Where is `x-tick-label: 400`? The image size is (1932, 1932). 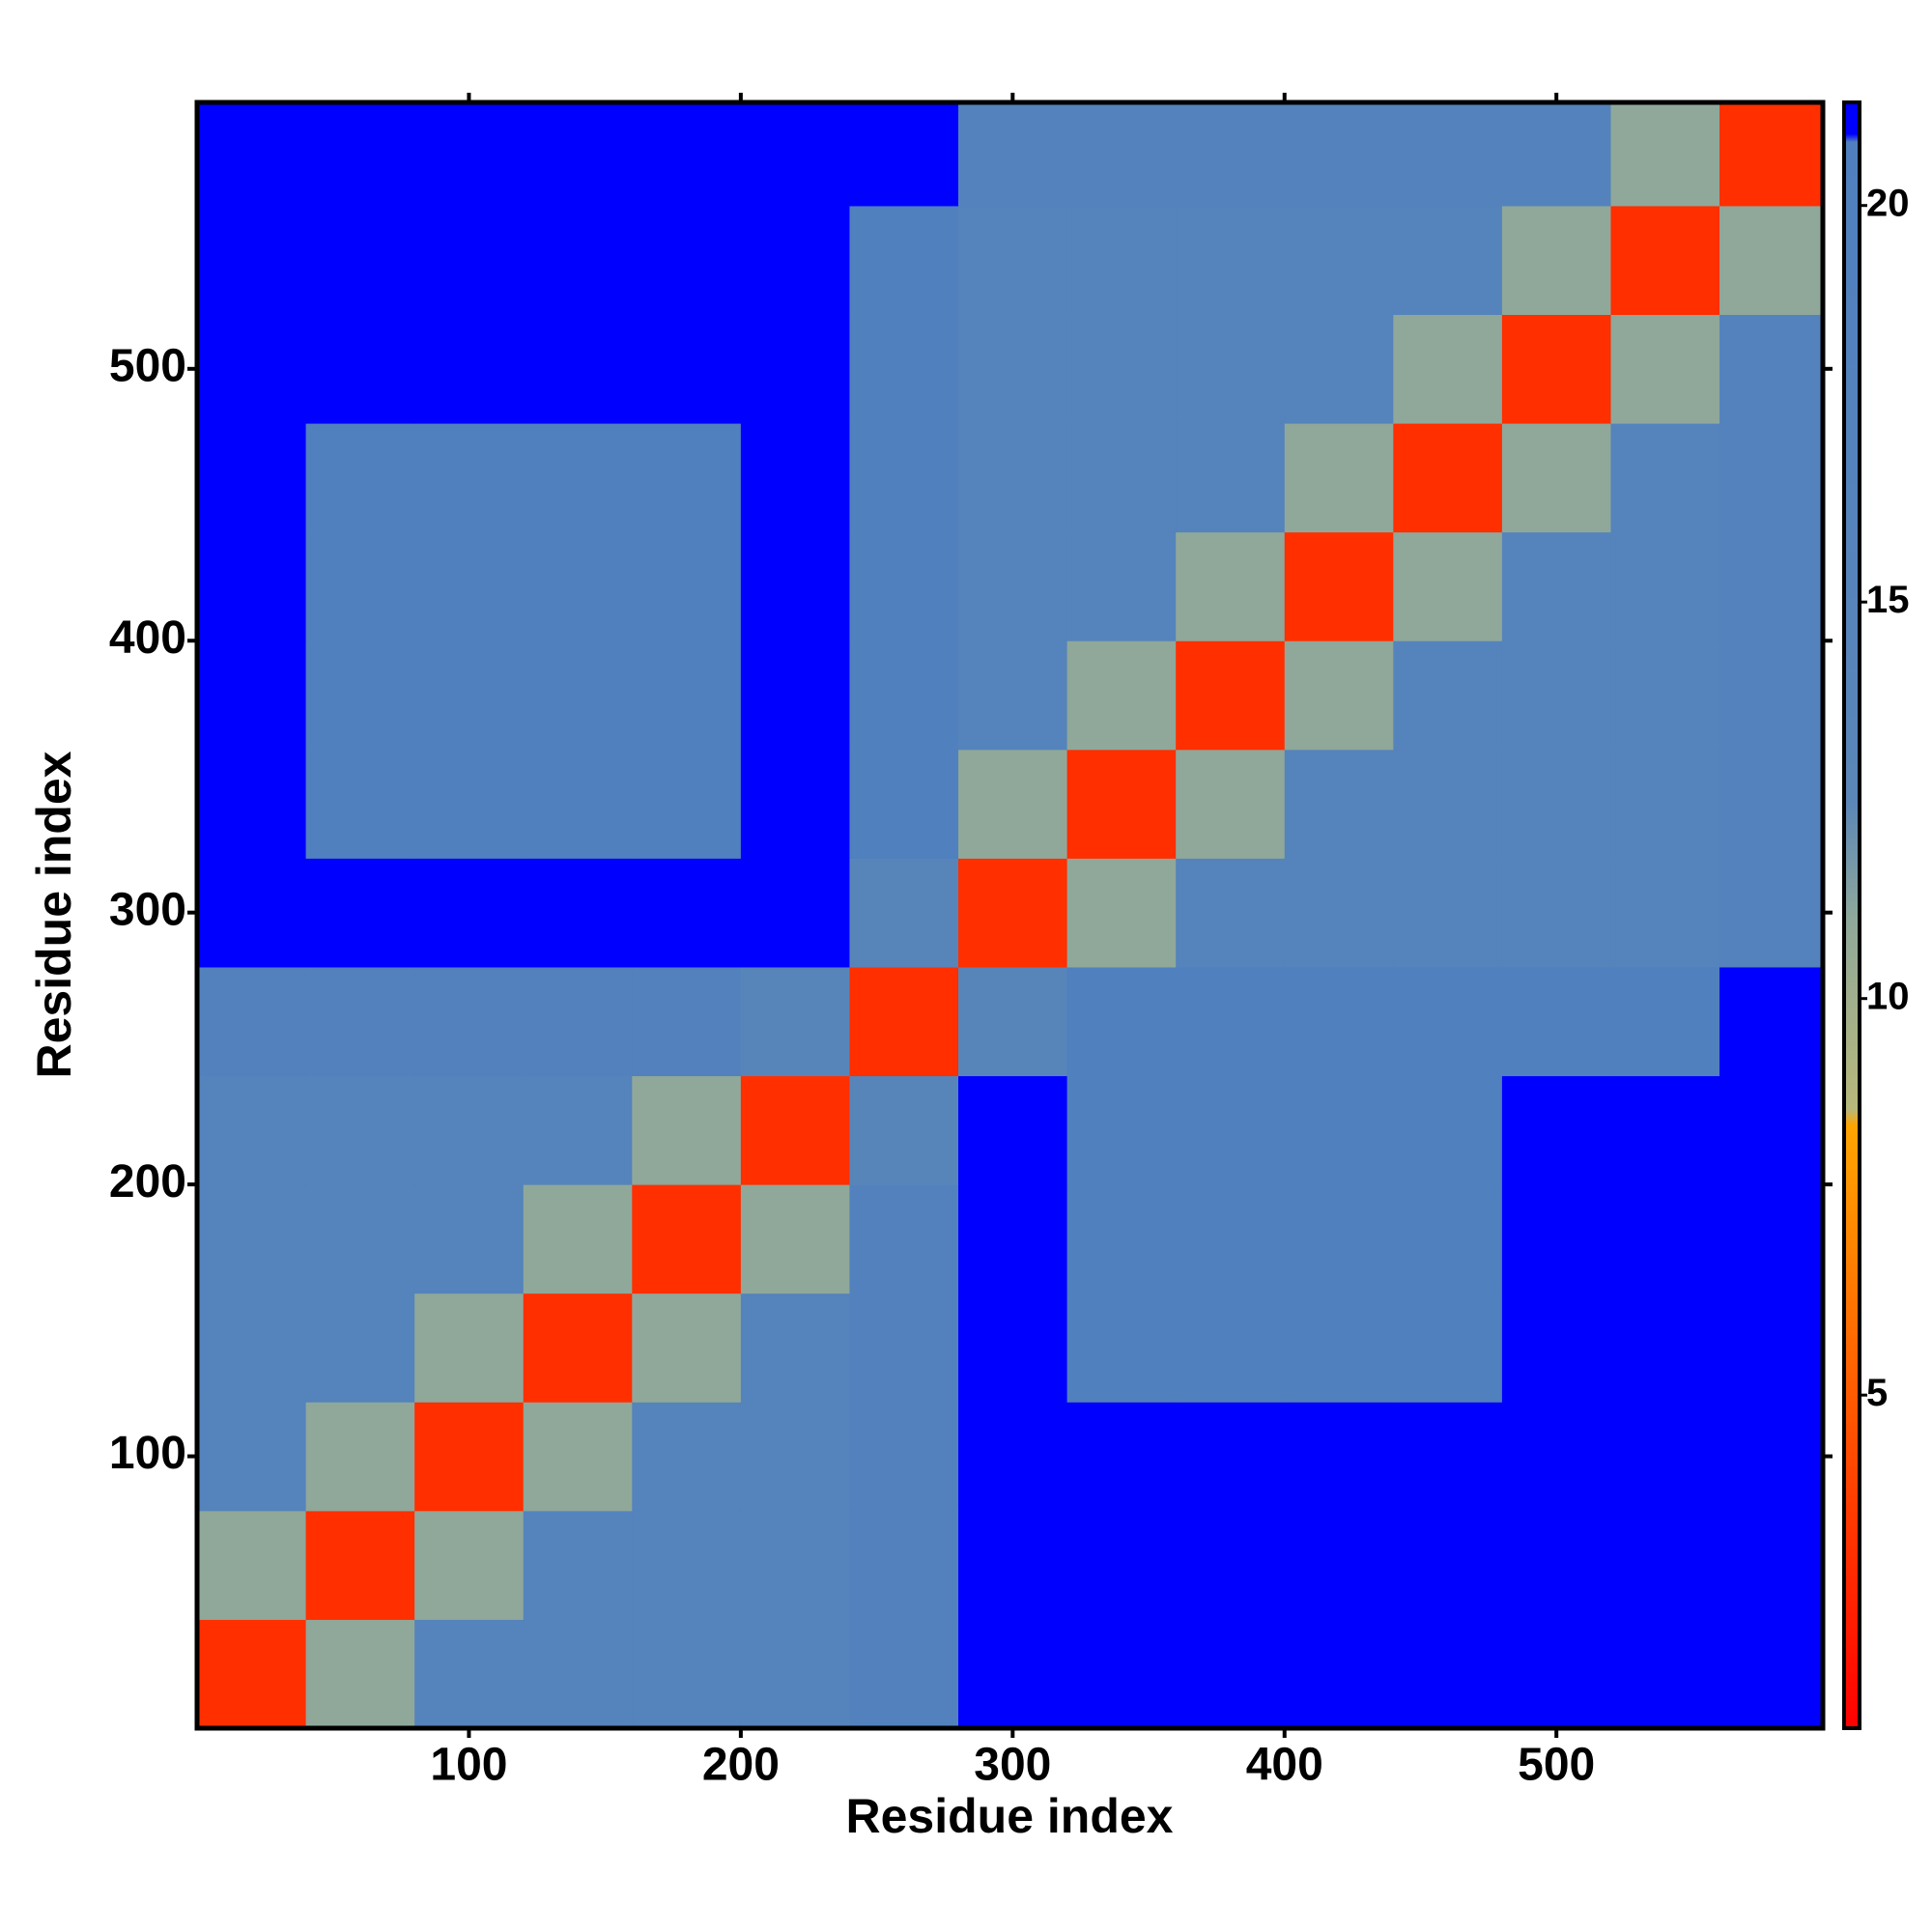 x-tick-label: 400 is located at coordinates (1284, 1765).